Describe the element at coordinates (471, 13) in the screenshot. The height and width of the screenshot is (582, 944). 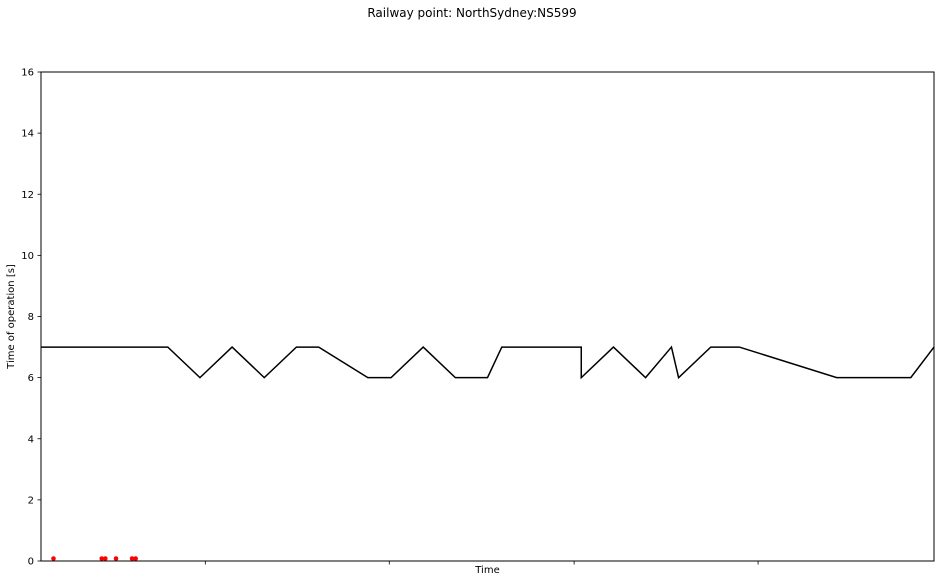
I see `chart-title: Railway point: NorthSydney:NS599` at that location.